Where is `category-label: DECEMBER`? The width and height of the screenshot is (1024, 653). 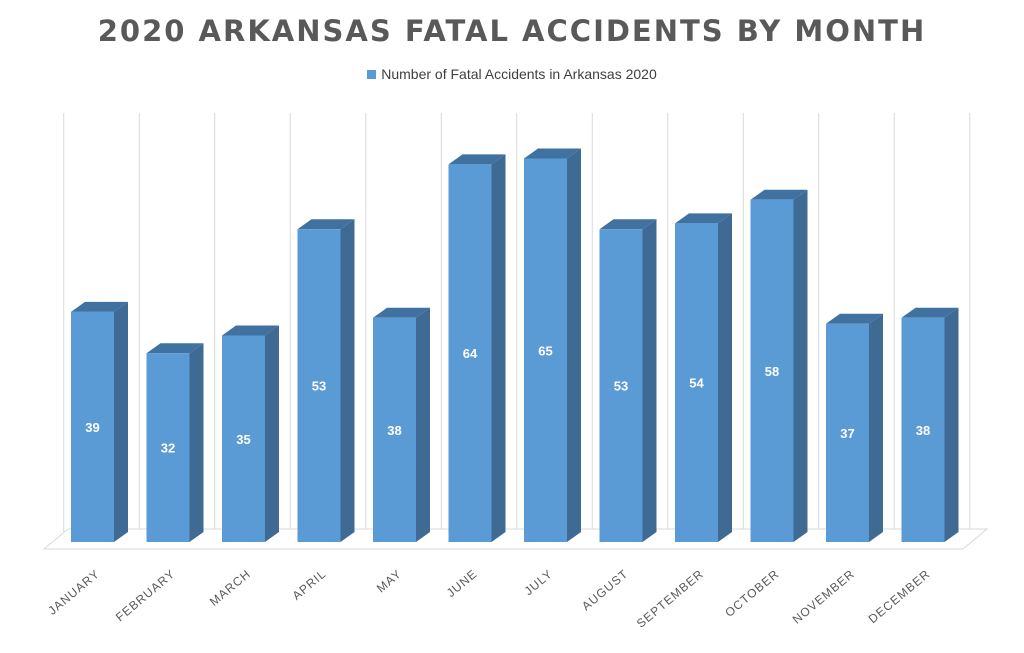
category-label: DECEMBER is located at coordinates (899, 597).